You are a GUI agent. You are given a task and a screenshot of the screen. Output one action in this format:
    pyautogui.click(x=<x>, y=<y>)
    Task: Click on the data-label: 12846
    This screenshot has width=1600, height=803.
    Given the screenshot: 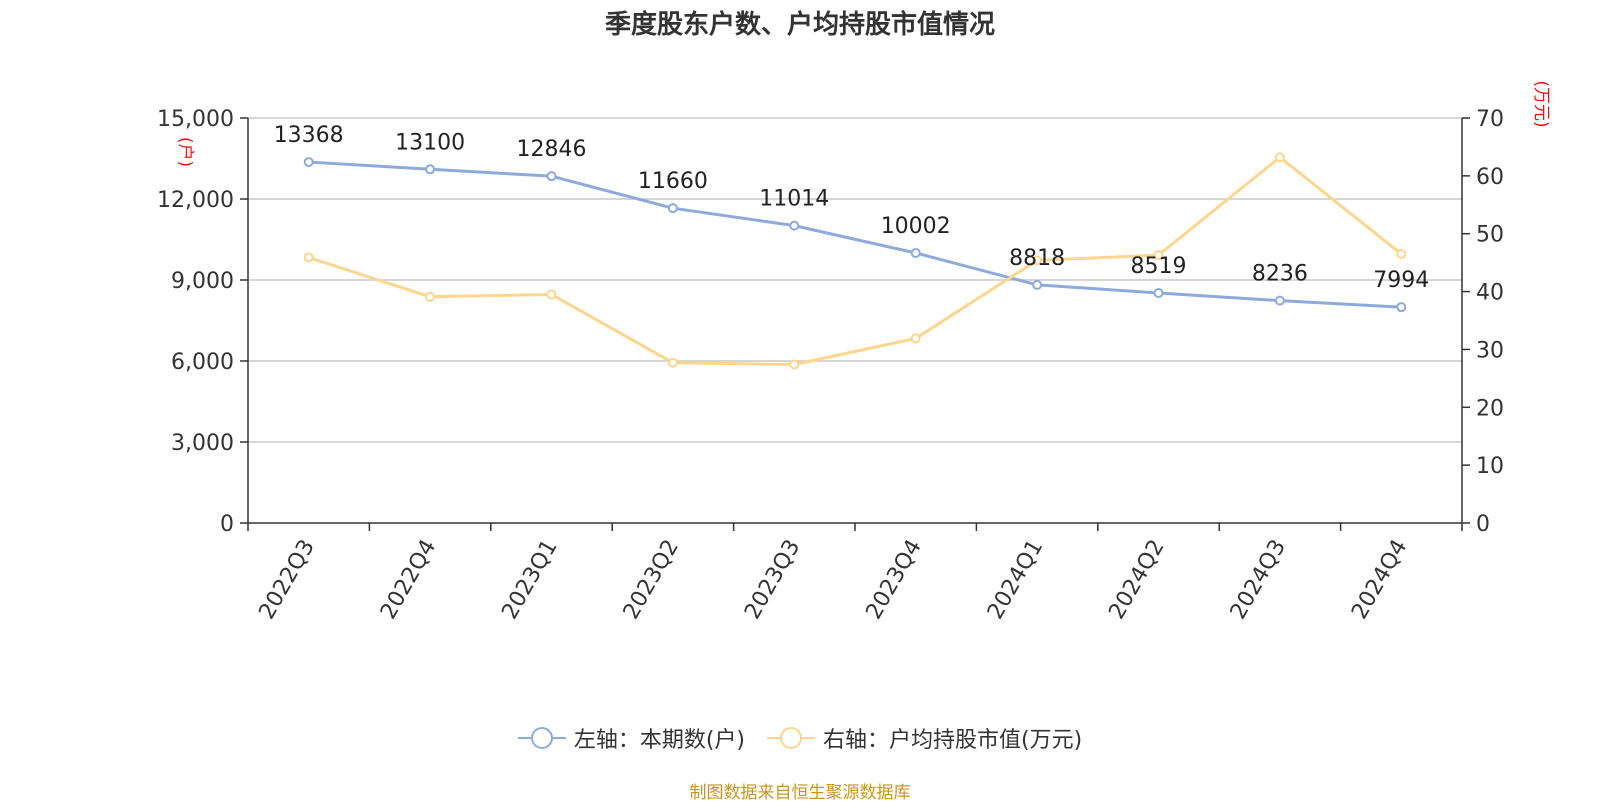 What is the action you would take?
    pyautogui.click(x=552, y=149)
    